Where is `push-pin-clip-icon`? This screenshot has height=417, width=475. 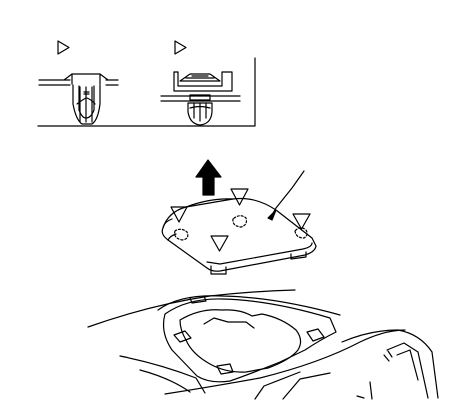 push-pin-clip-icon is located at coordinates (78, 99).